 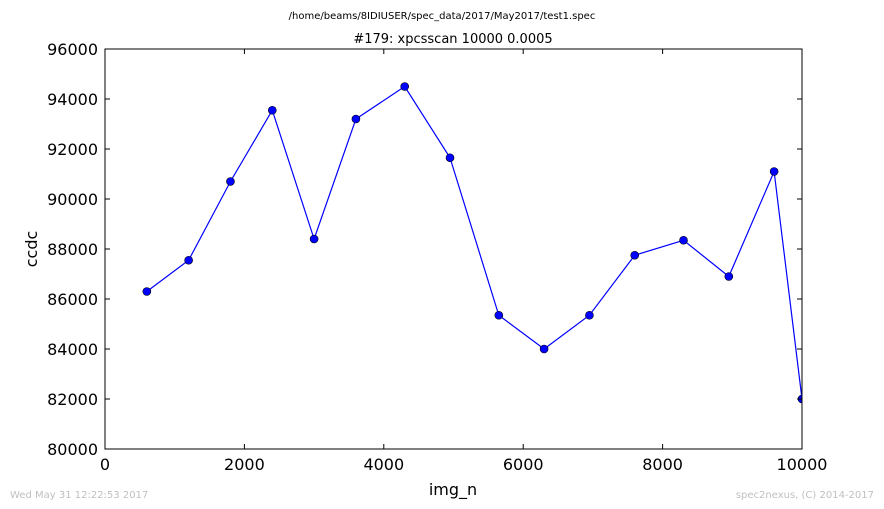 What do you see at coordinates (662, 464) in the screenshot?
I see `x-tick-label: 8000` at bounding box center [662, 464].